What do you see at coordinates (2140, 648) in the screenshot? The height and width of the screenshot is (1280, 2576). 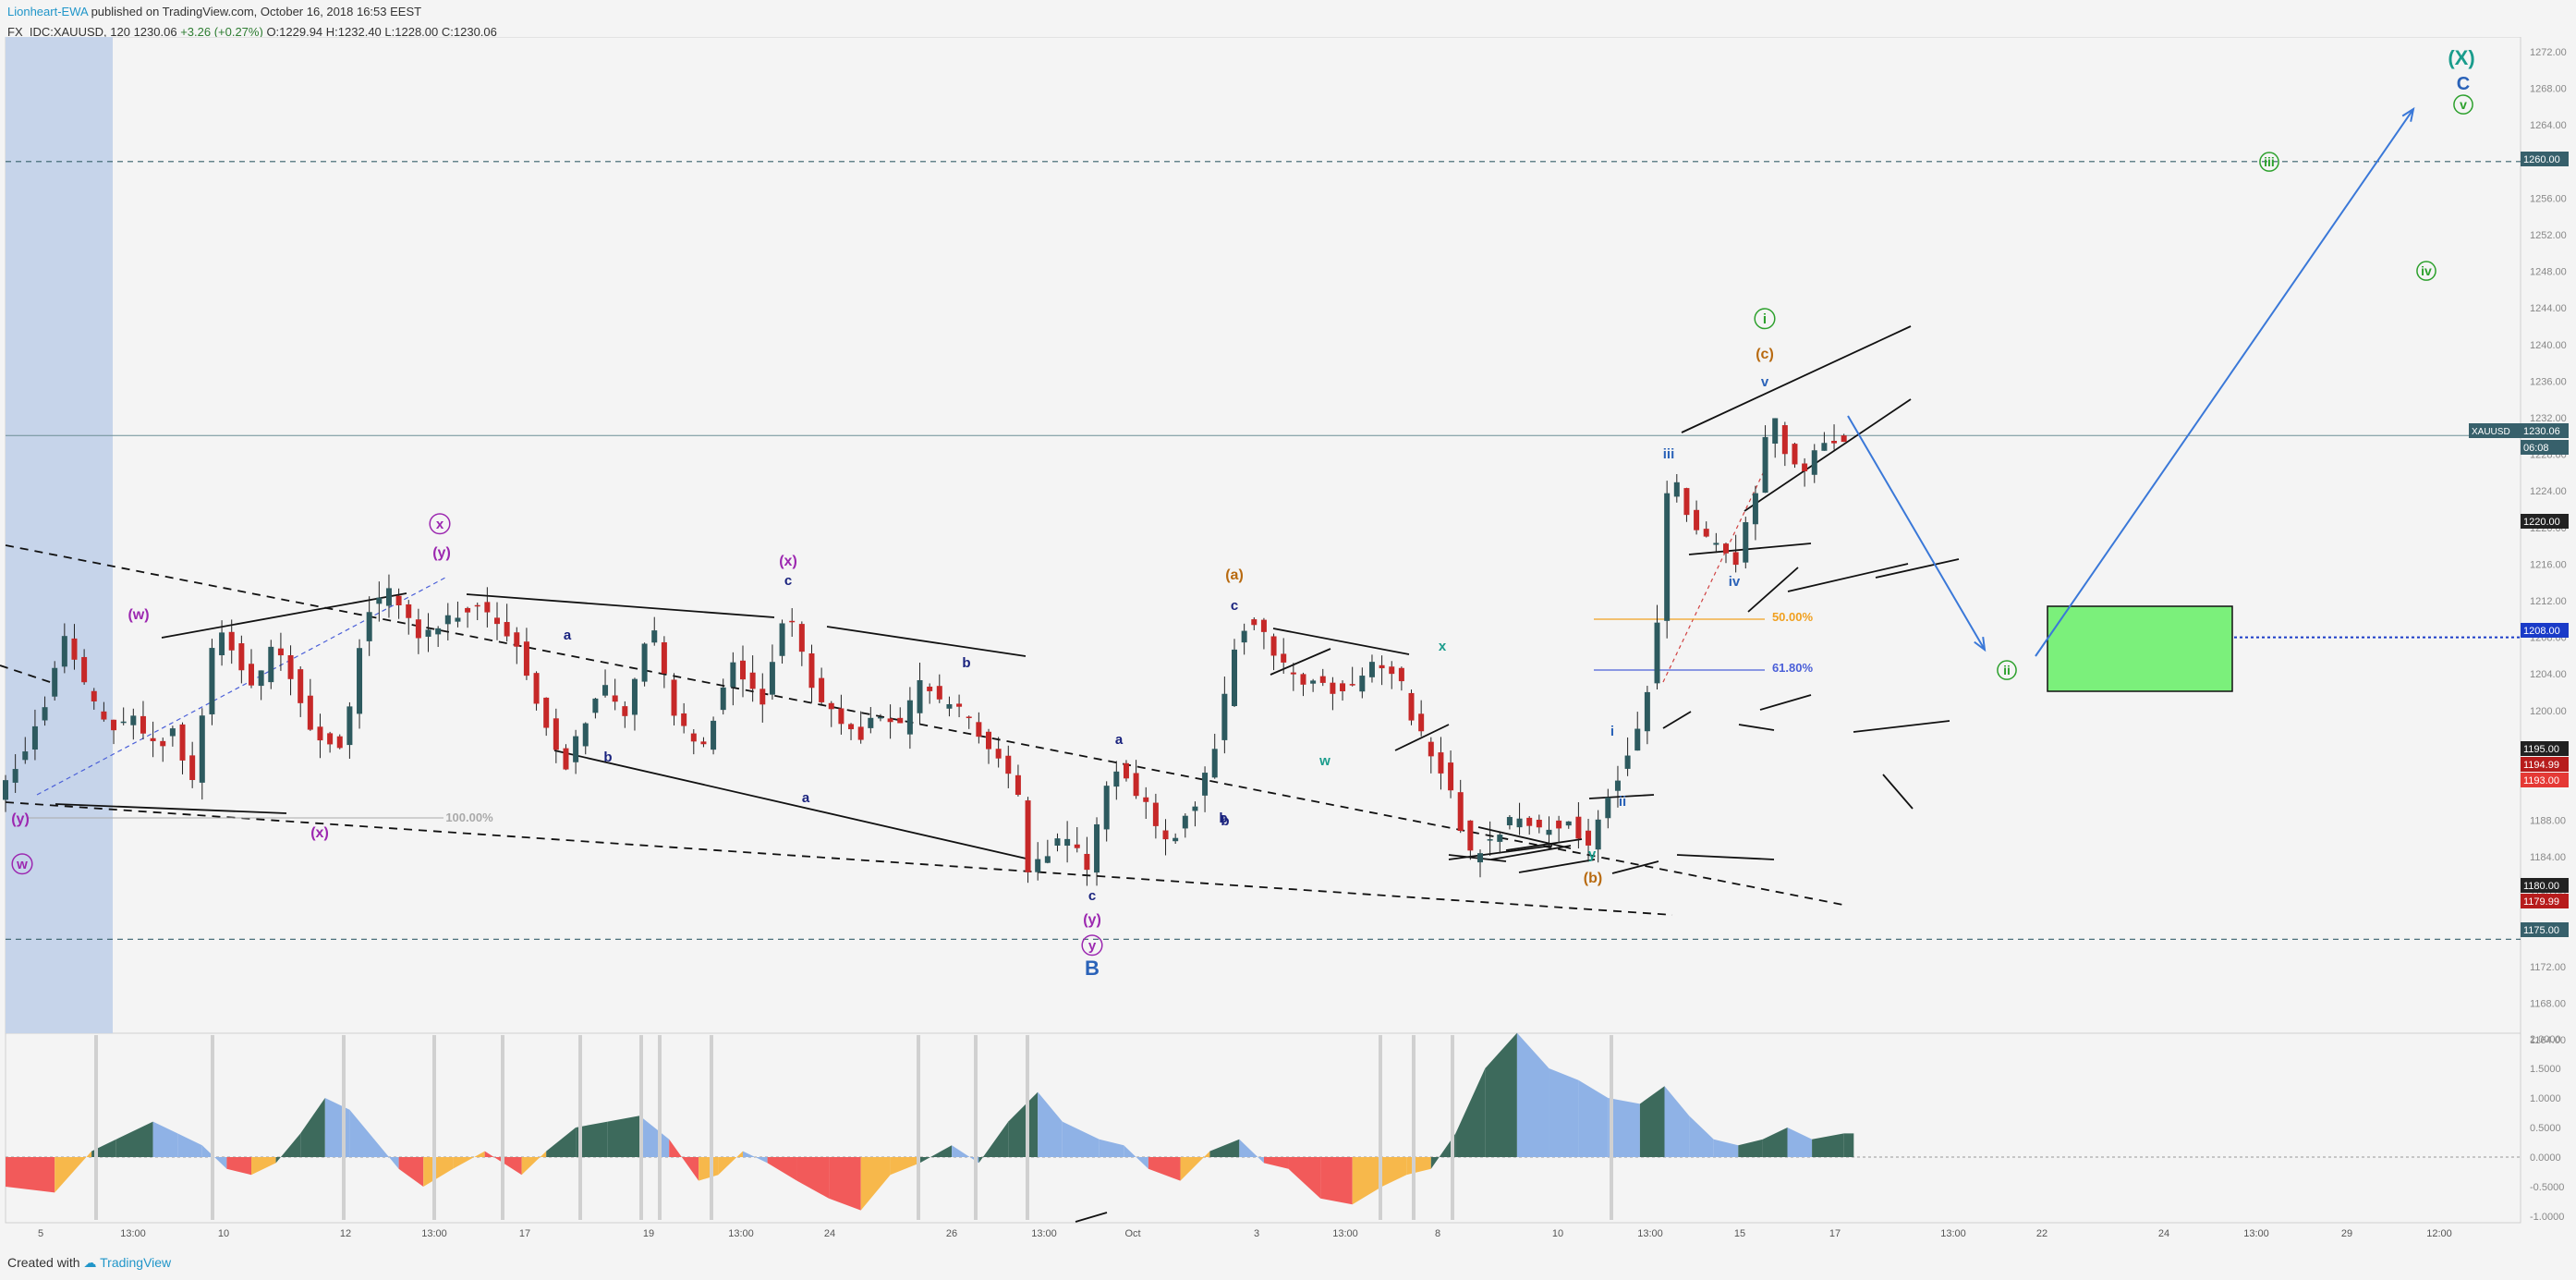 I see `target-box` at bounding box center [2140, 648].